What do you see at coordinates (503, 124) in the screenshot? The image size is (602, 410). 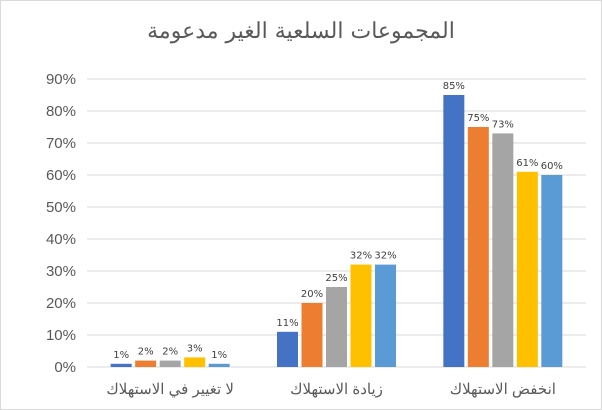 I see `data-label: 73%` at bounding box center [503, 124].